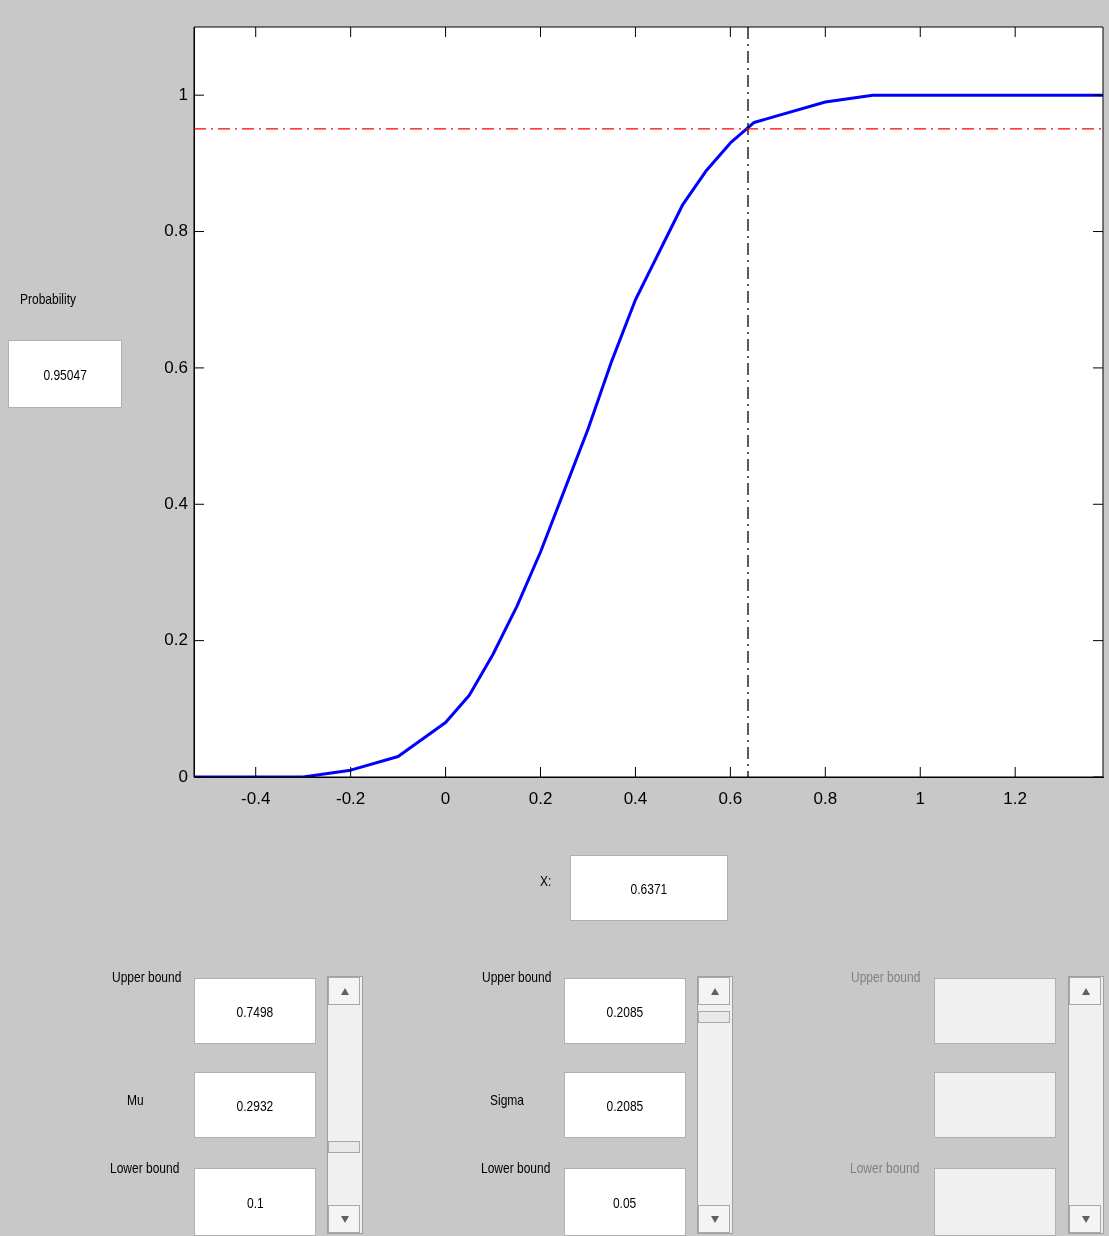 This screenshot has height=1236, width=1109. I want to click on text: Probability, so click(48, 298).